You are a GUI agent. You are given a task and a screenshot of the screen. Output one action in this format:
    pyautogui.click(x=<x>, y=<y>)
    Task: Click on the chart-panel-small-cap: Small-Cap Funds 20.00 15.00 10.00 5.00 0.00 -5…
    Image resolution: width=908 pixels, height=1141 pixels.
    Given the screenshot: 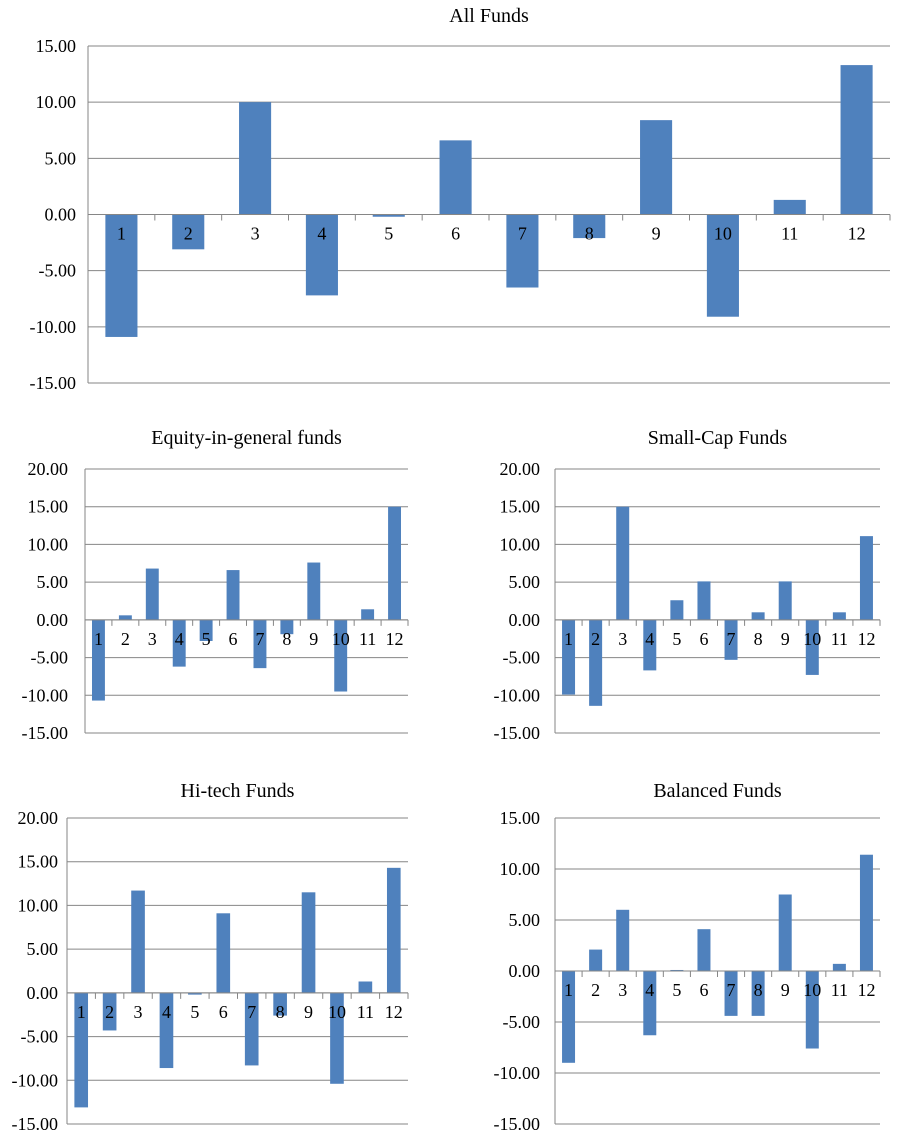 What is the action you would take?
    pyautogui.click(x=687, y=585)
    